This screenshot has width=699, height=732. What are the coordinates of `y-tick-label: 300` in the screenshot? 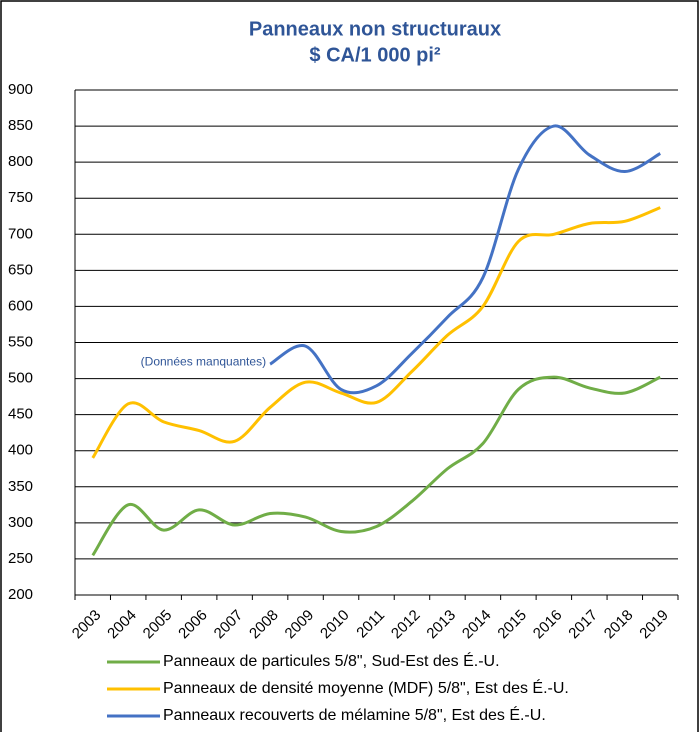 It's located at (20, 522).